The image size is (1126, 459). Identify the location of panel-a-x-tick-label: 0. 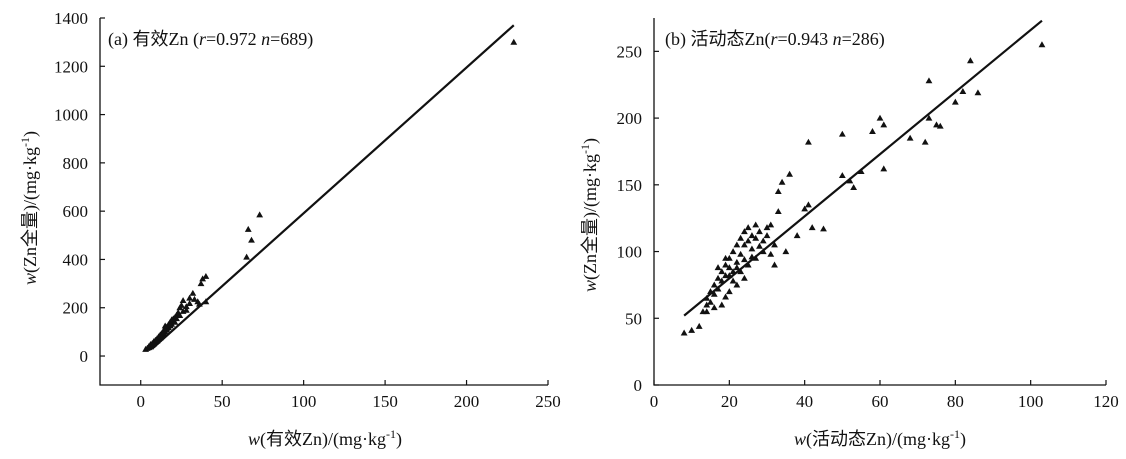
(140, 401).